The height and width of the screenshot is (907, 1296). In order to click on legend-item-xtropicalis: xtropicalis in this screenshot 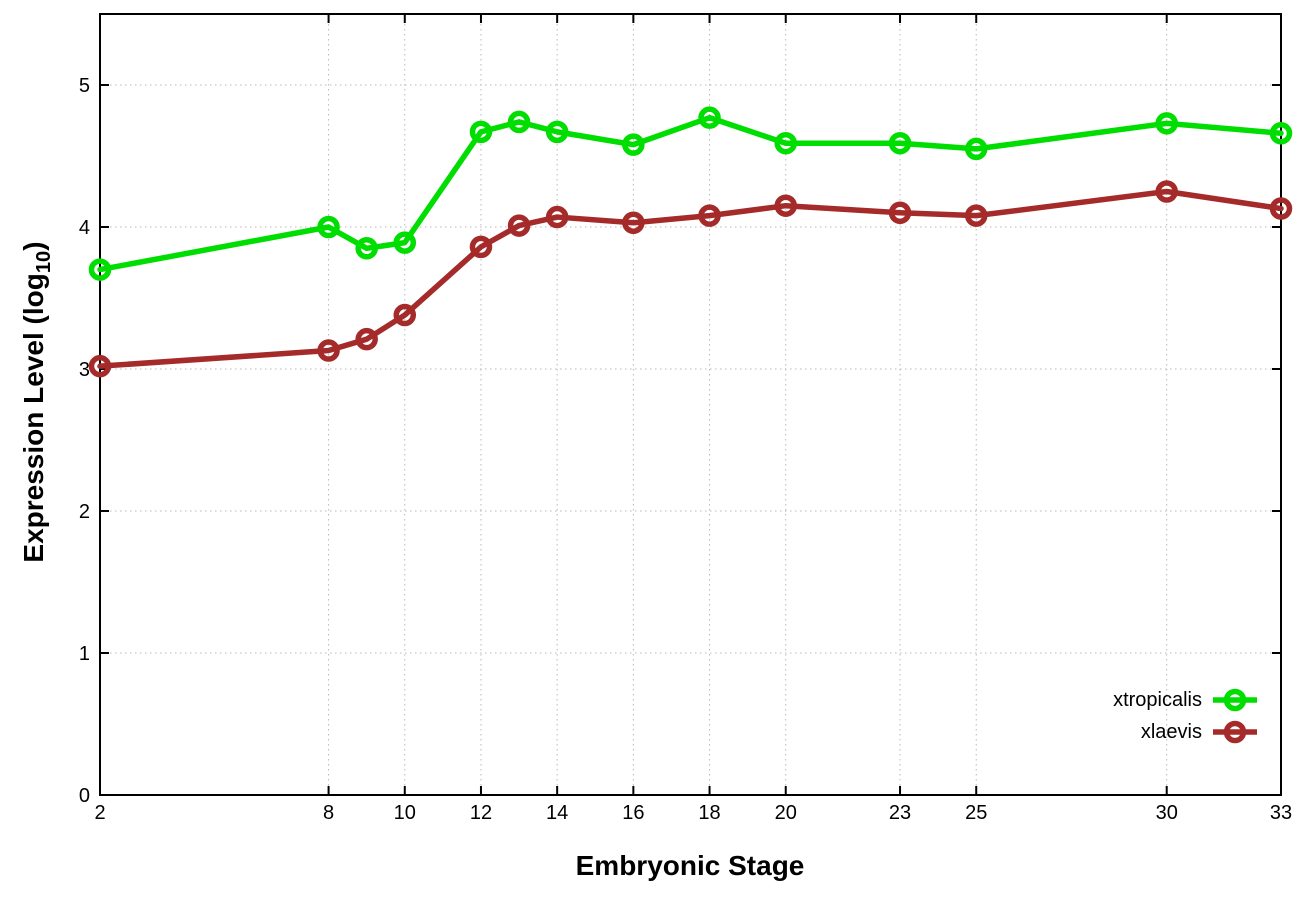, I will do `click(1185, 700)`.